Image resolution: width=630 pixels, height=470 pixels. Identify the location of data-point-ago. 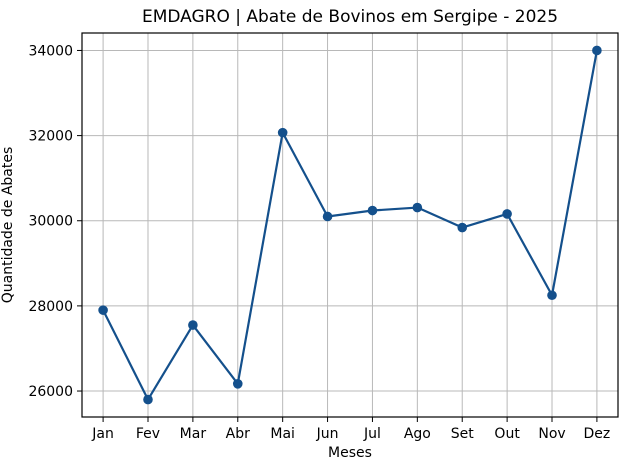
(417, 207).